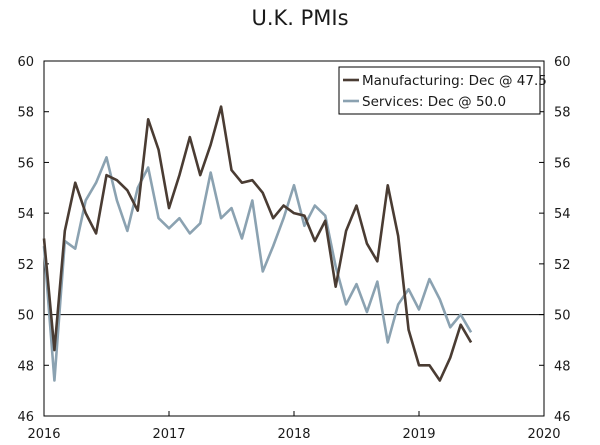 The width and height of the screenshot is (600, 445). I want to click on y-tick-label-left: 60, so click(25, 62).